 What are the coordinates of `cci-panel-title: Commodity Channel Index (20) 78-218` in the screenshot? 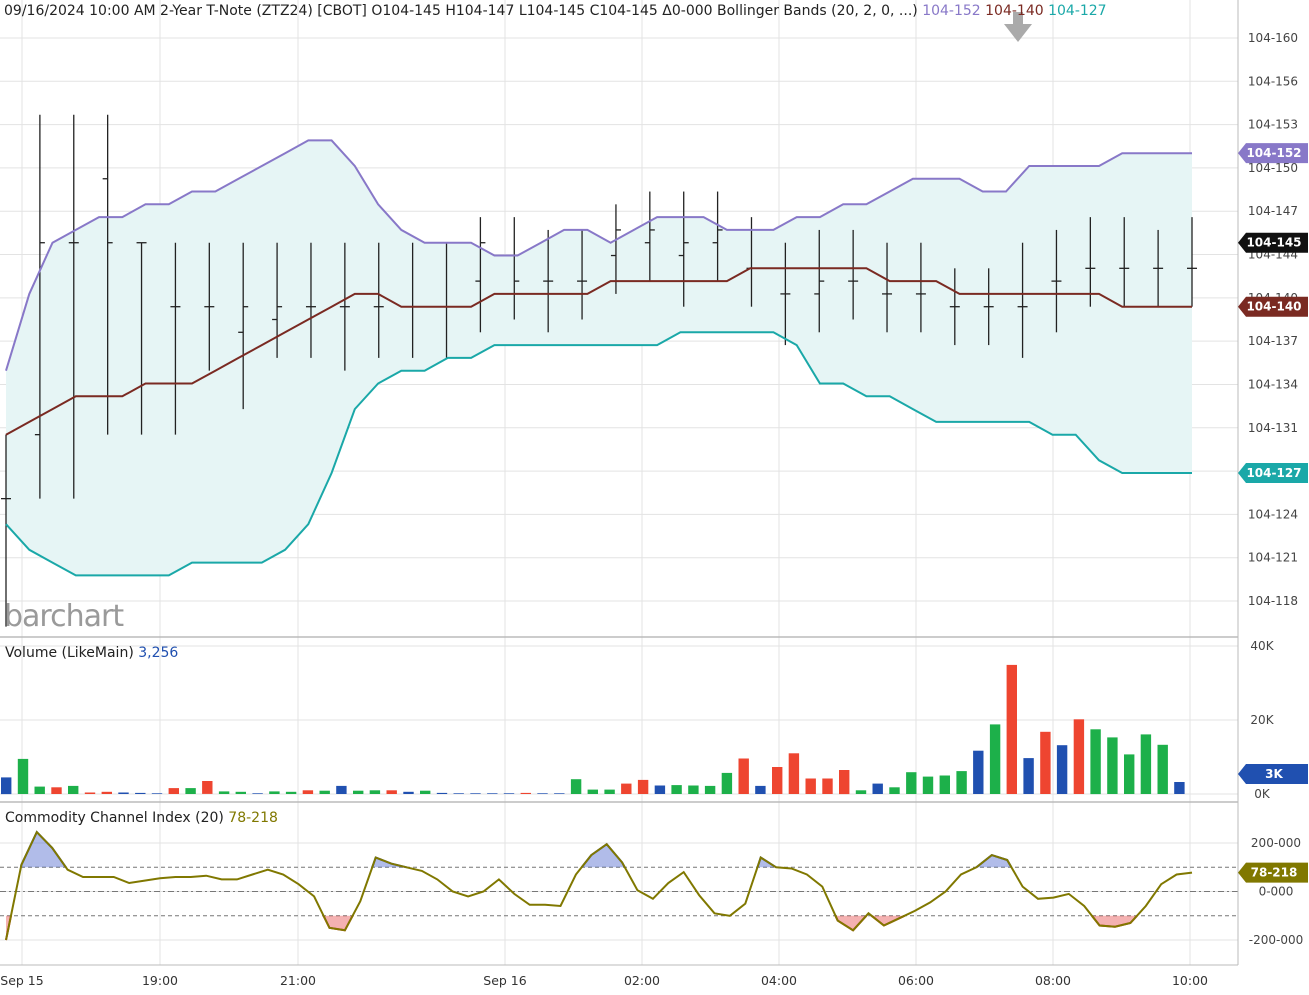 It's located at (141, 818).